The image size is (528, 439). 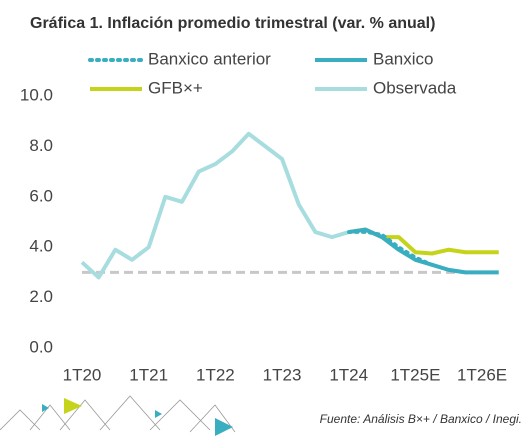 I want to click on decoration, so click(x=118, y=415).